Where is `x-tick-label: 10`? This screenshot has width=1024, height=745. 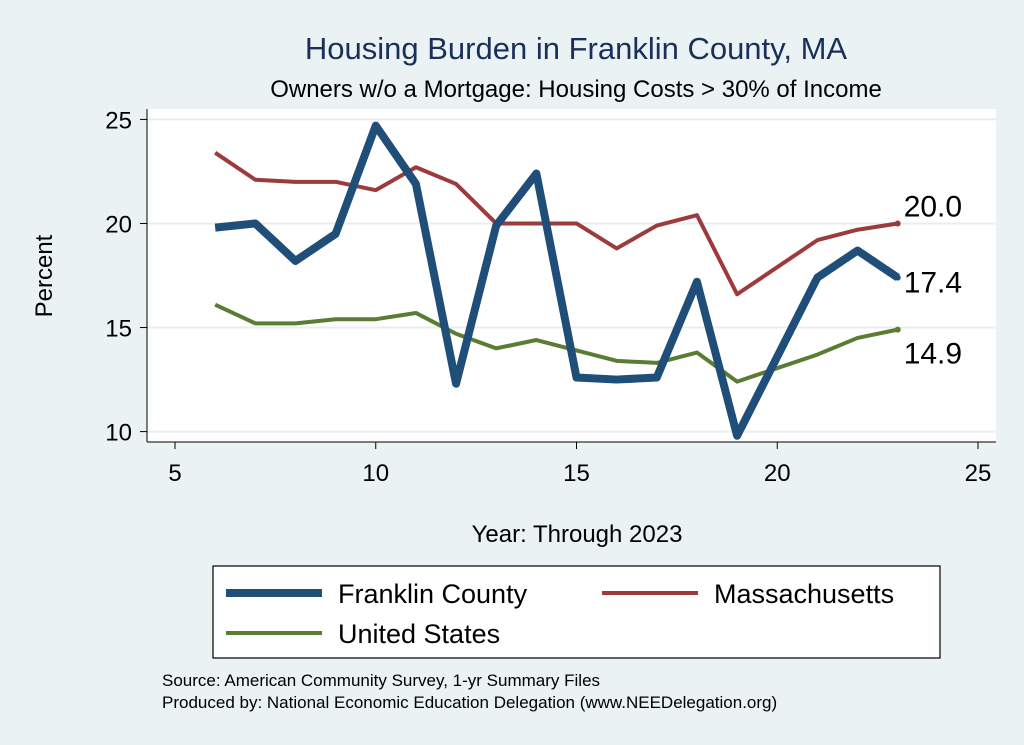
x-tick-label: 10 is located at coordinates (375, 473).